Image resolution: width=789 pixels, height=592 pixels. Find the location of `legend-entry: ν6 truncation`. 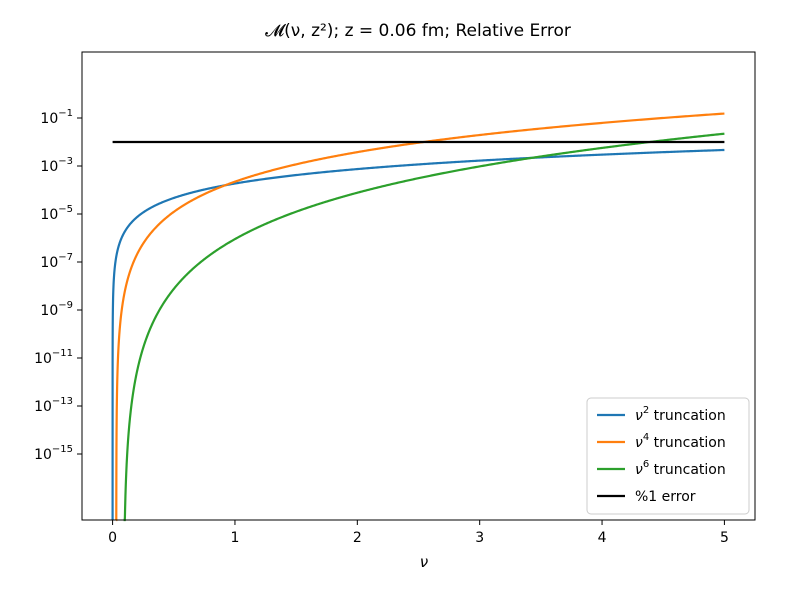

legend-entry: ν6 truncation is located at coordinates (680, 468).